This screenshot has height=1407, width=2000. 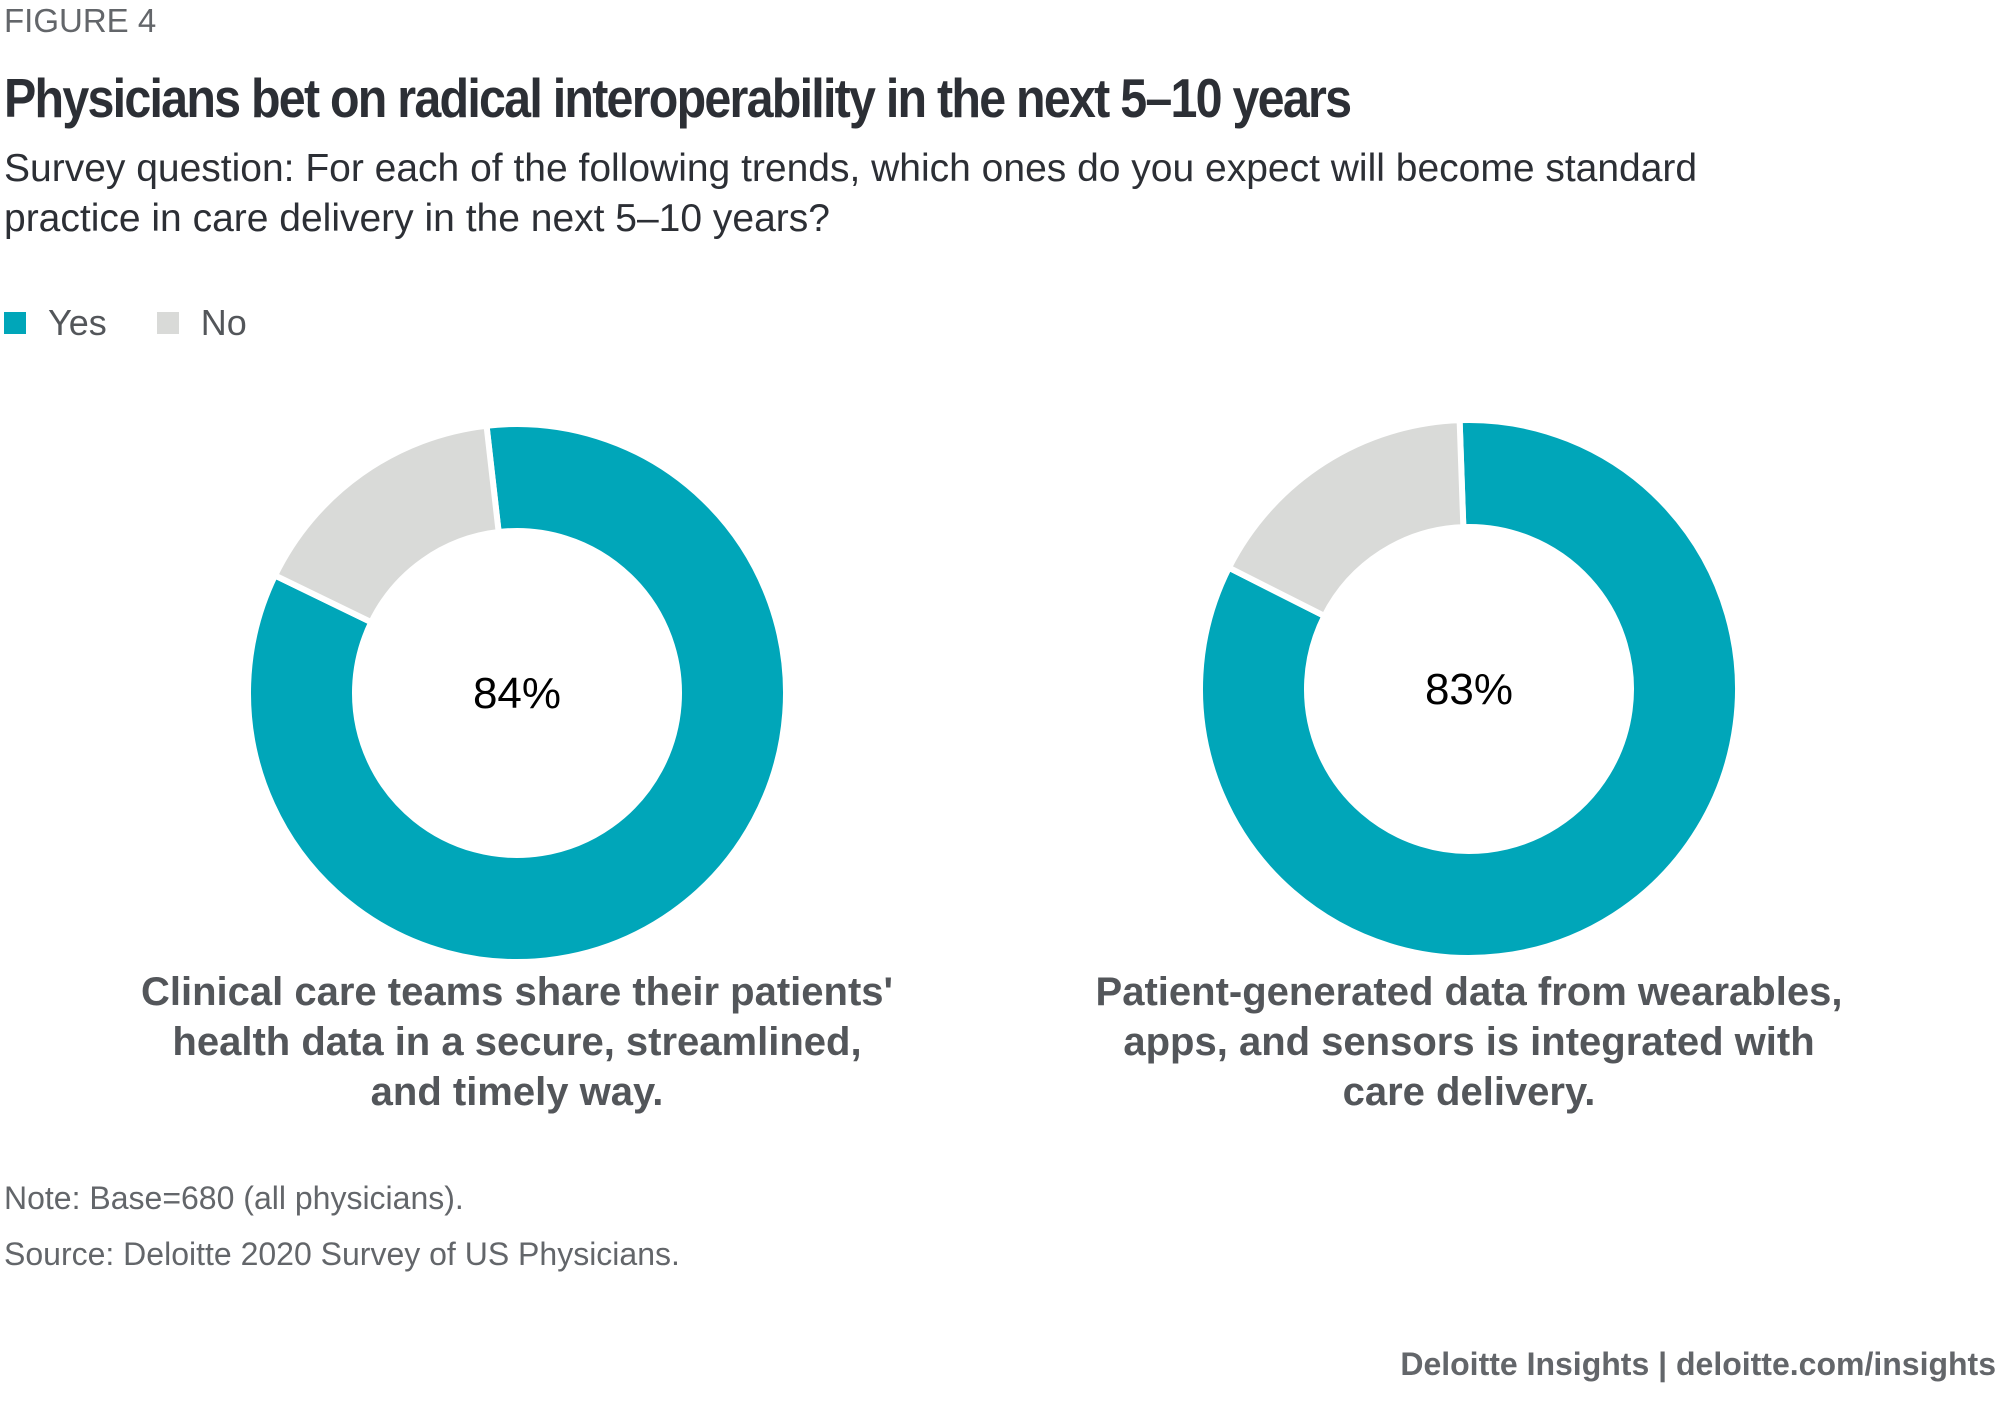 I want to click on donut-1-no-slice, so click(x=386, y=524).